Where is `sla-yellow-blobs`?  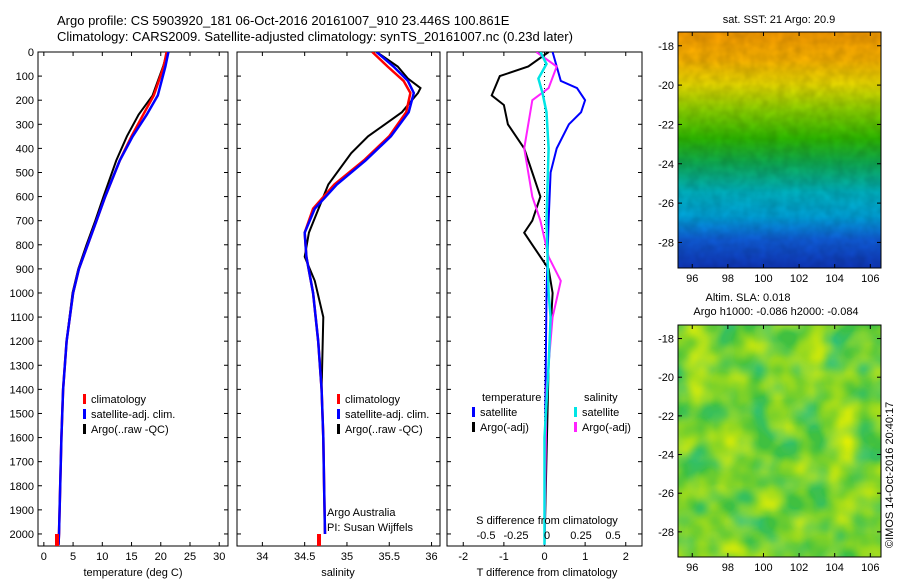
sla-yellow-blobs is located at coordinates (779, 441).